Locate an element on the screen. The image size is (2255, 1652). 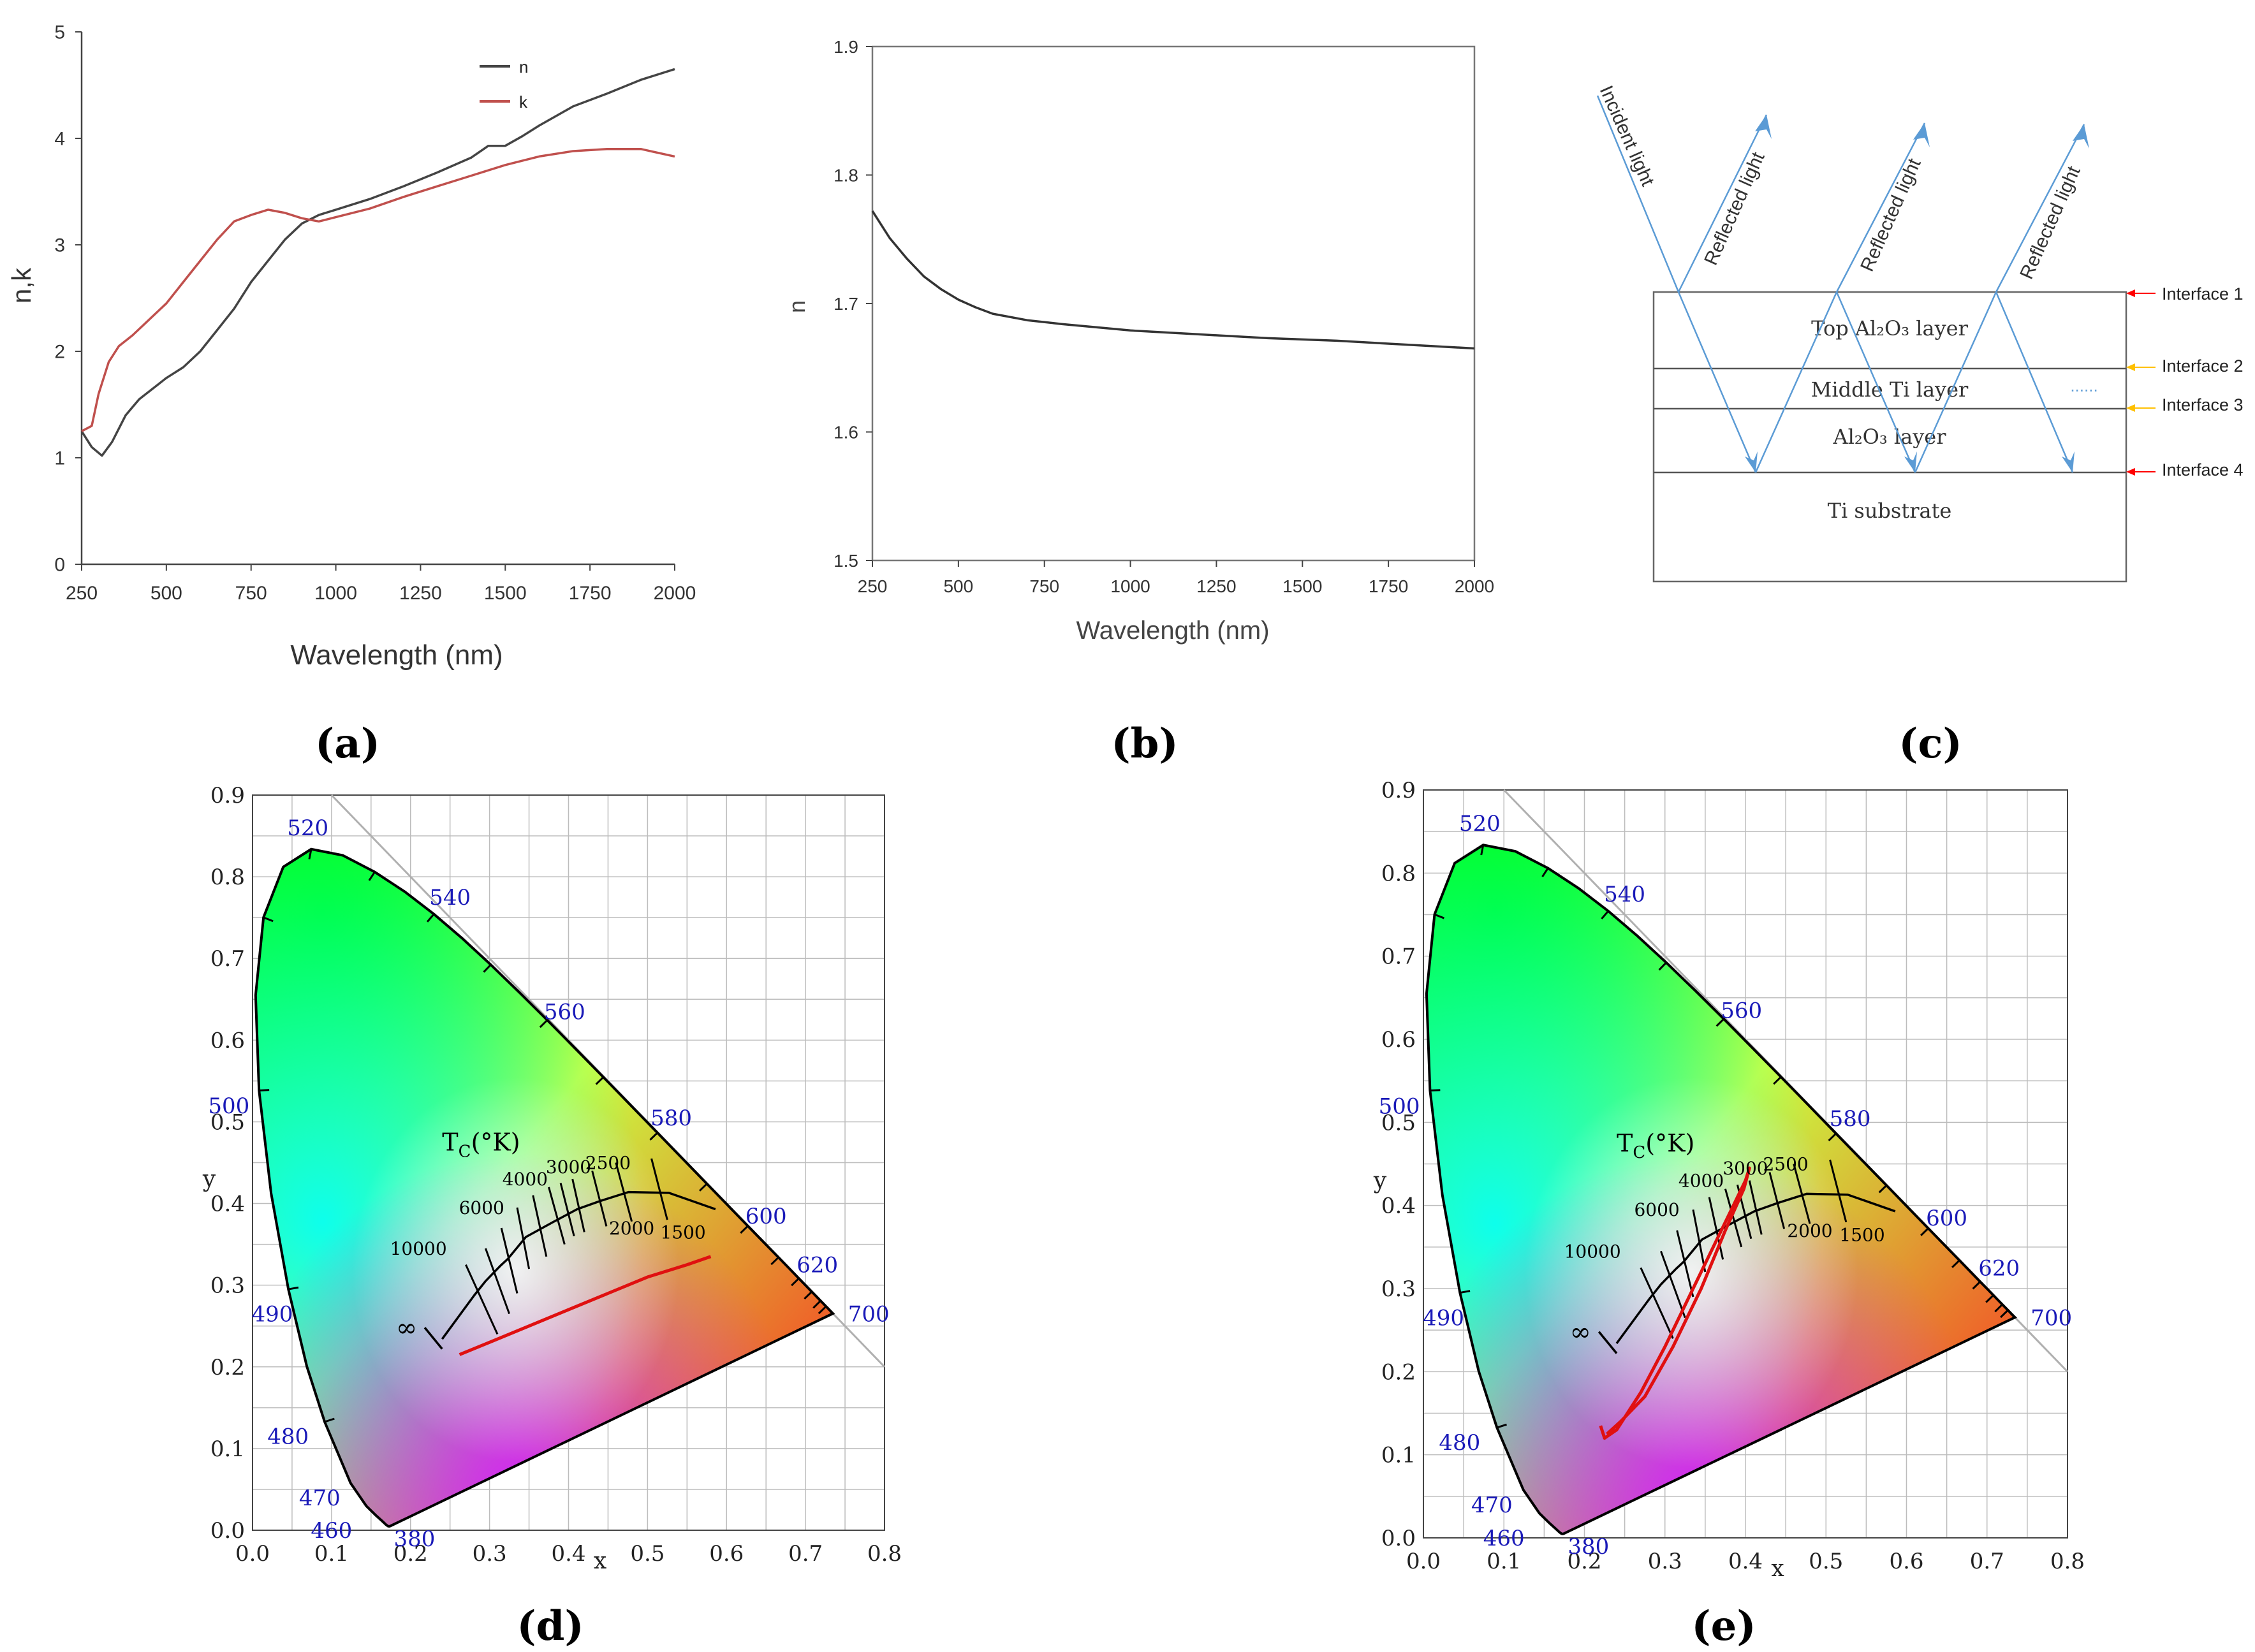
y-tick-label: 0.7 is located at coordinates (227, 959).